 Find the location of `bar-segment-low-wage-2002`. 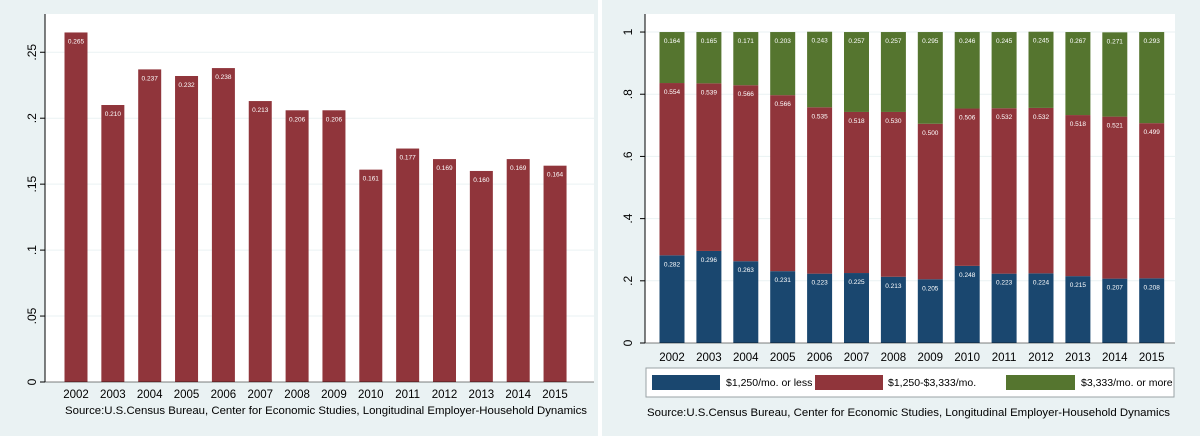

bar-segment-low-wage-2002 is located at coordinates (672, 299).